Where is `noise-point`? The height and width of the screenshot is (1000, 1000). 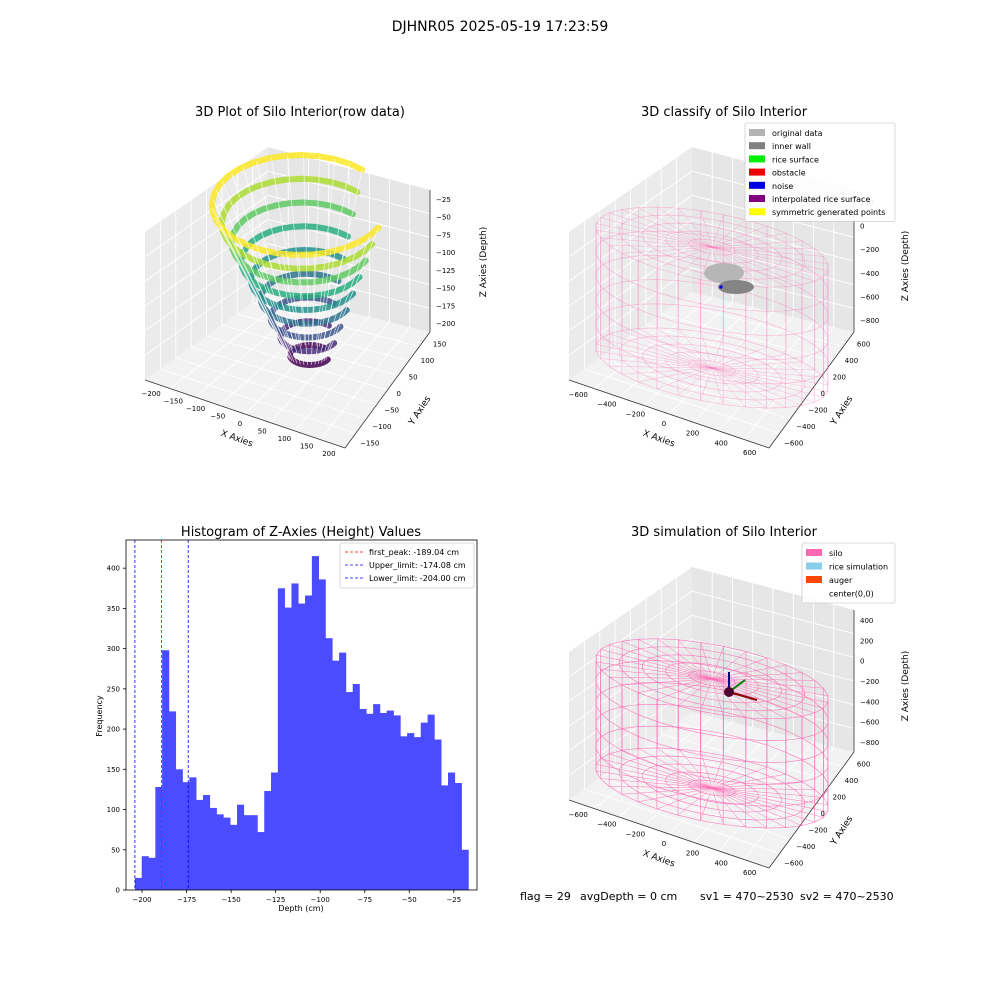
noise-point is located at coordinates (721, 287).